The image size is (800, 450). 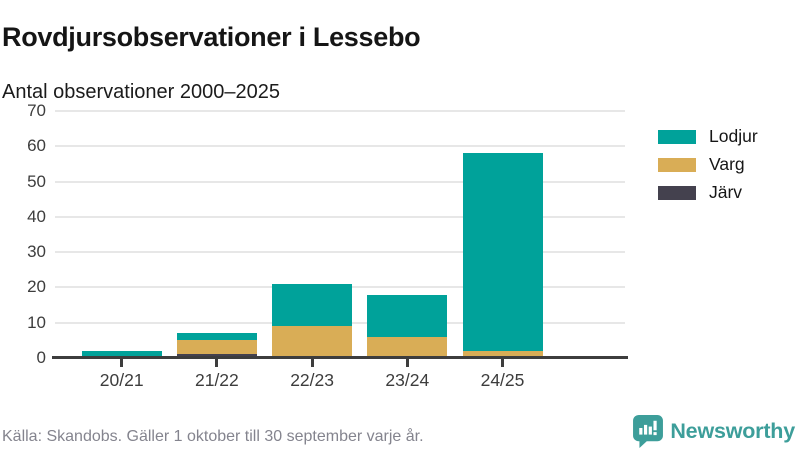 What do you see at coordinates (36, 322) in the screenshot?
I see `y-tick-label: 10` at bounding box center [36, 322].